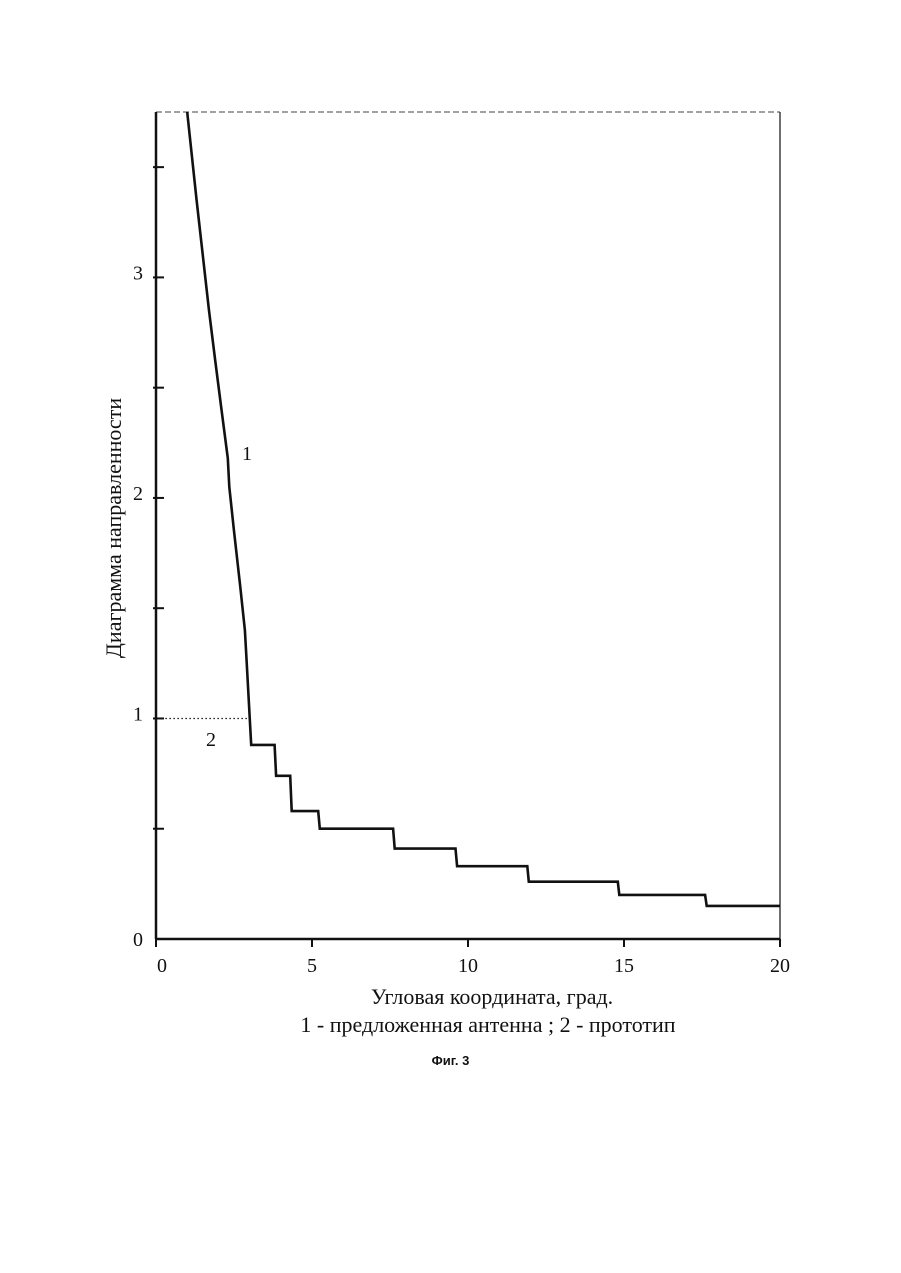  What do you see at coordinates (312, 966) in the screenshot?
I see `x-tick-label-1: 5` at bounding box center [312, 966].